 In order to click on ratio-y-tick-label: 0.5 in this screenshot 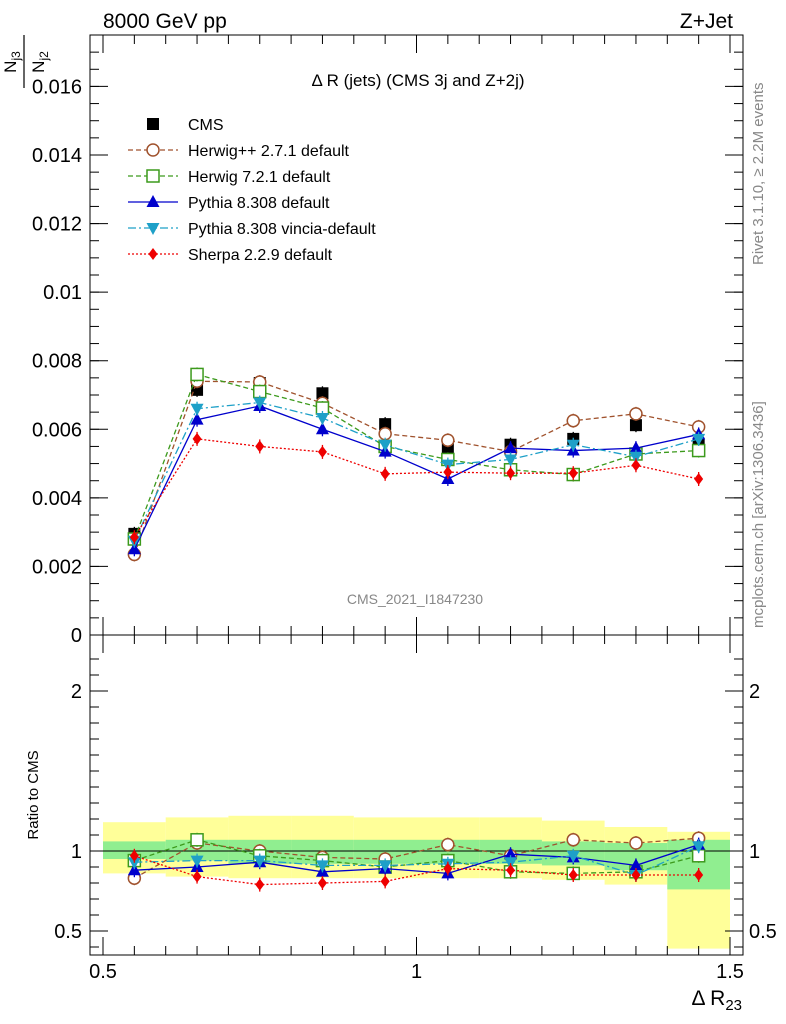, I will do `click(68, 932)`.